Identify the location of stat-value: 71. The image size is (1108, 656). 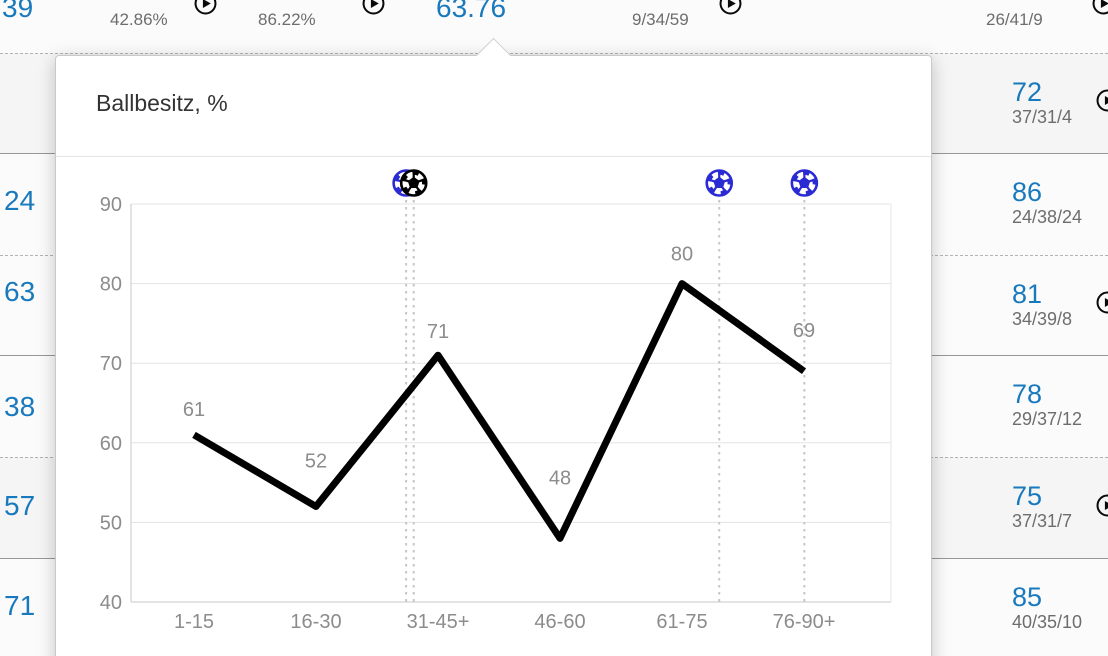
(20, 605).